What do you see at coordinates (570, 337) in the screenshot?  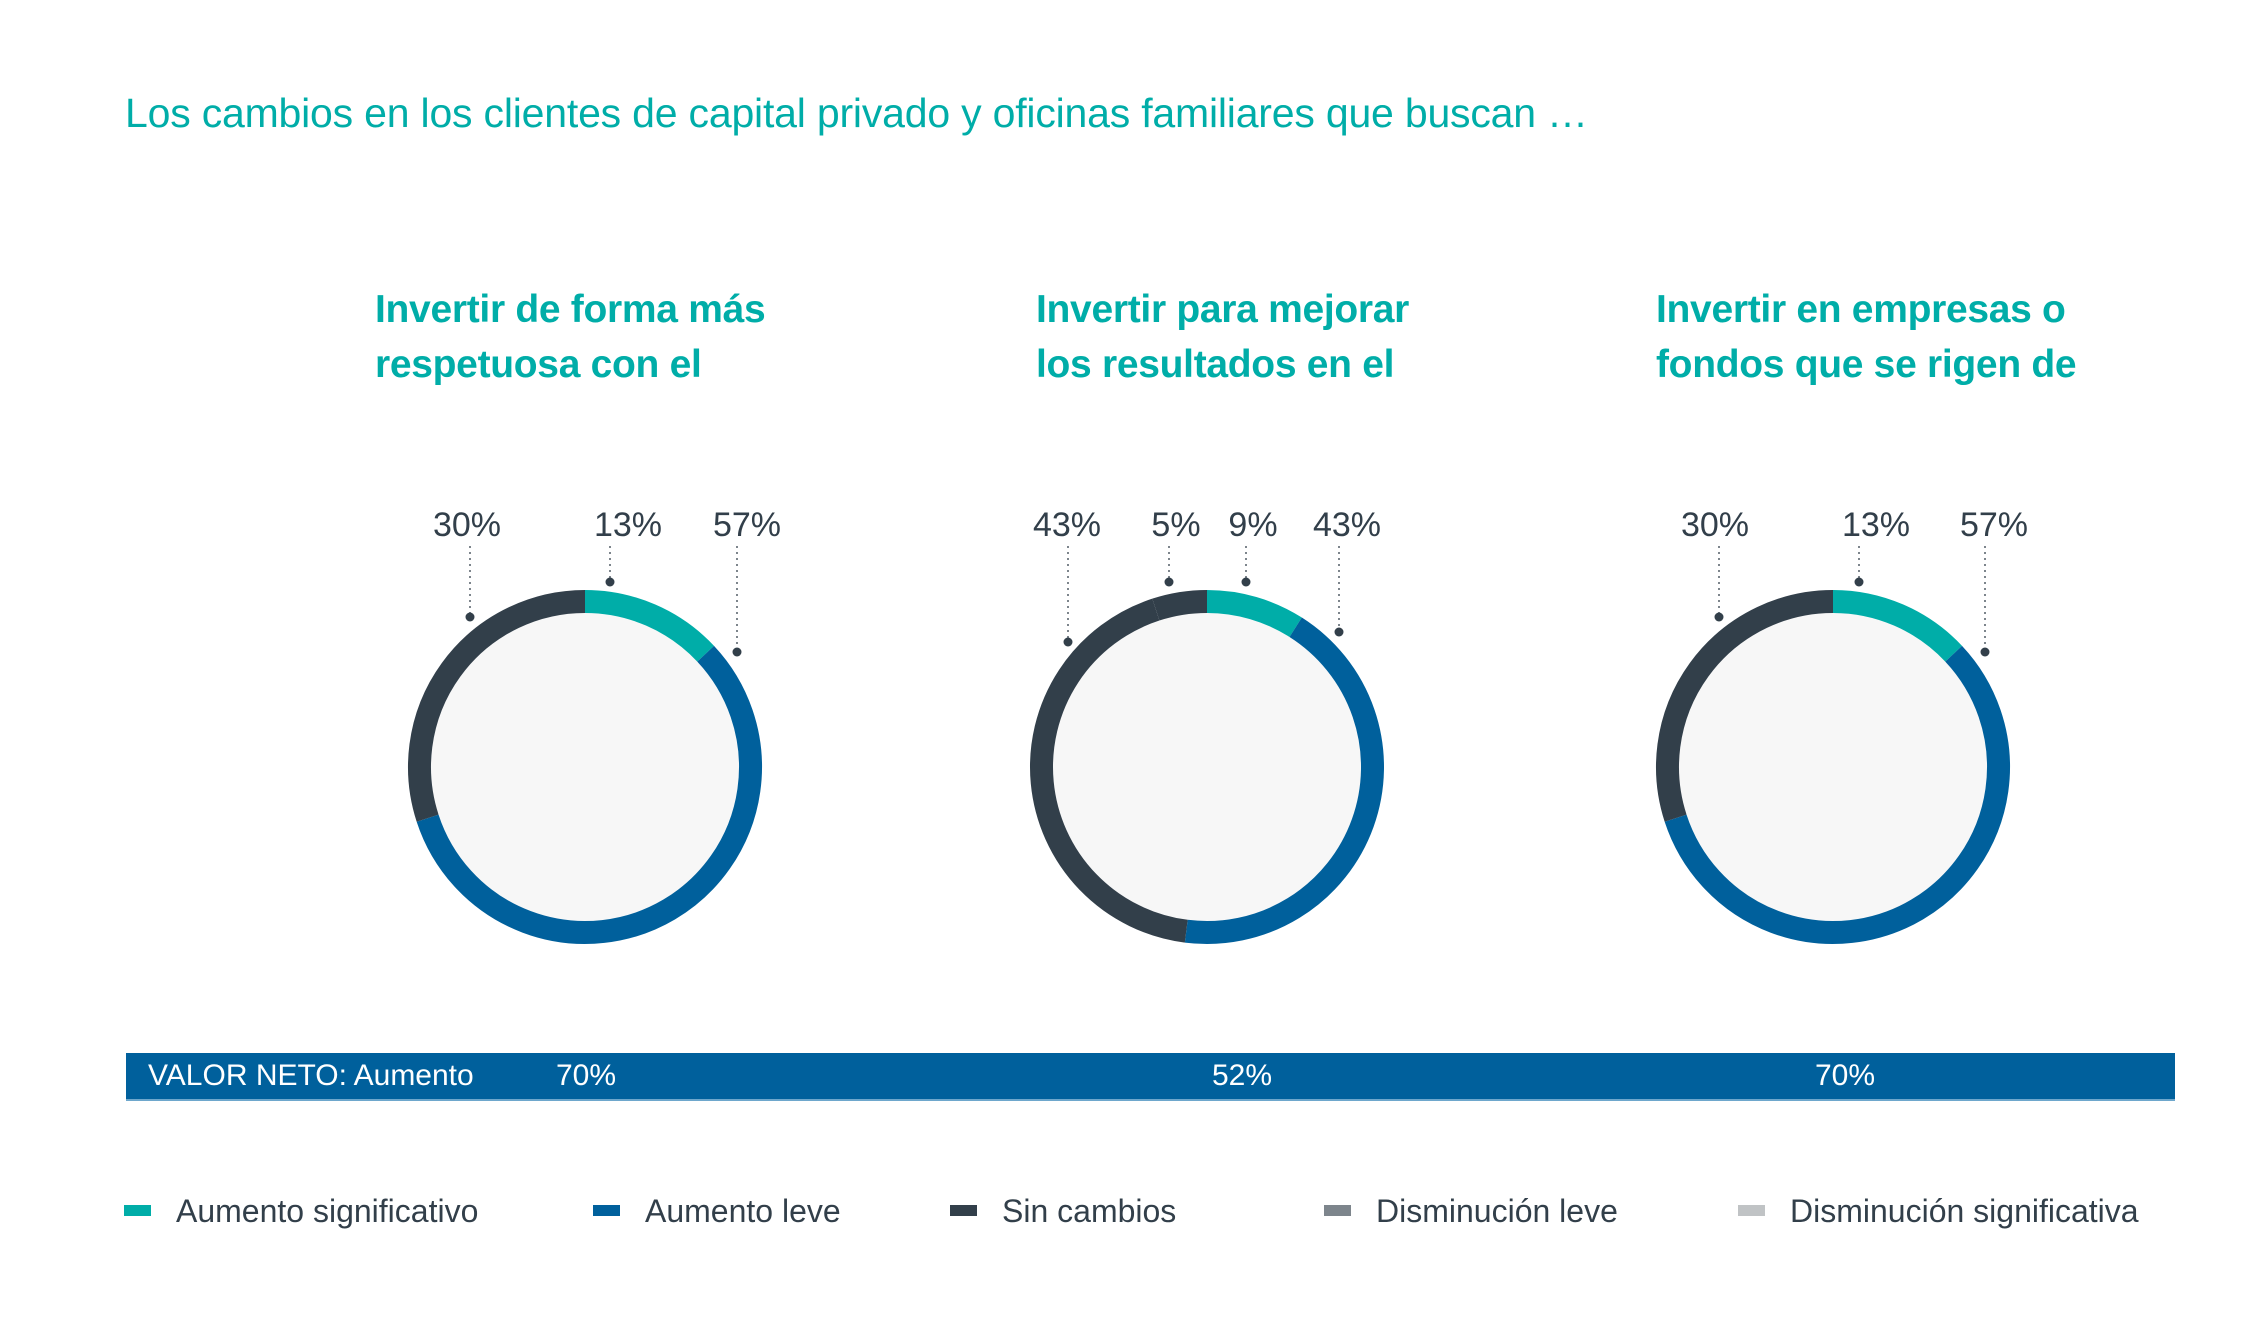 I see `donut-heading: Invertir de forma más respetuosa con el` at bounding box center [570, 337].